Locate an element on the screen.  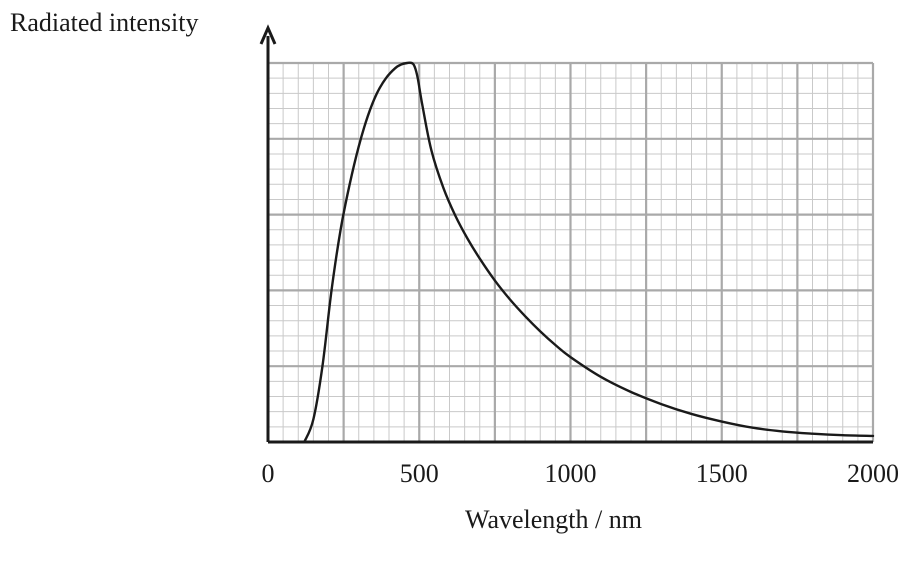
x-tick-label: 2000 is located at coordinates (873, 473).